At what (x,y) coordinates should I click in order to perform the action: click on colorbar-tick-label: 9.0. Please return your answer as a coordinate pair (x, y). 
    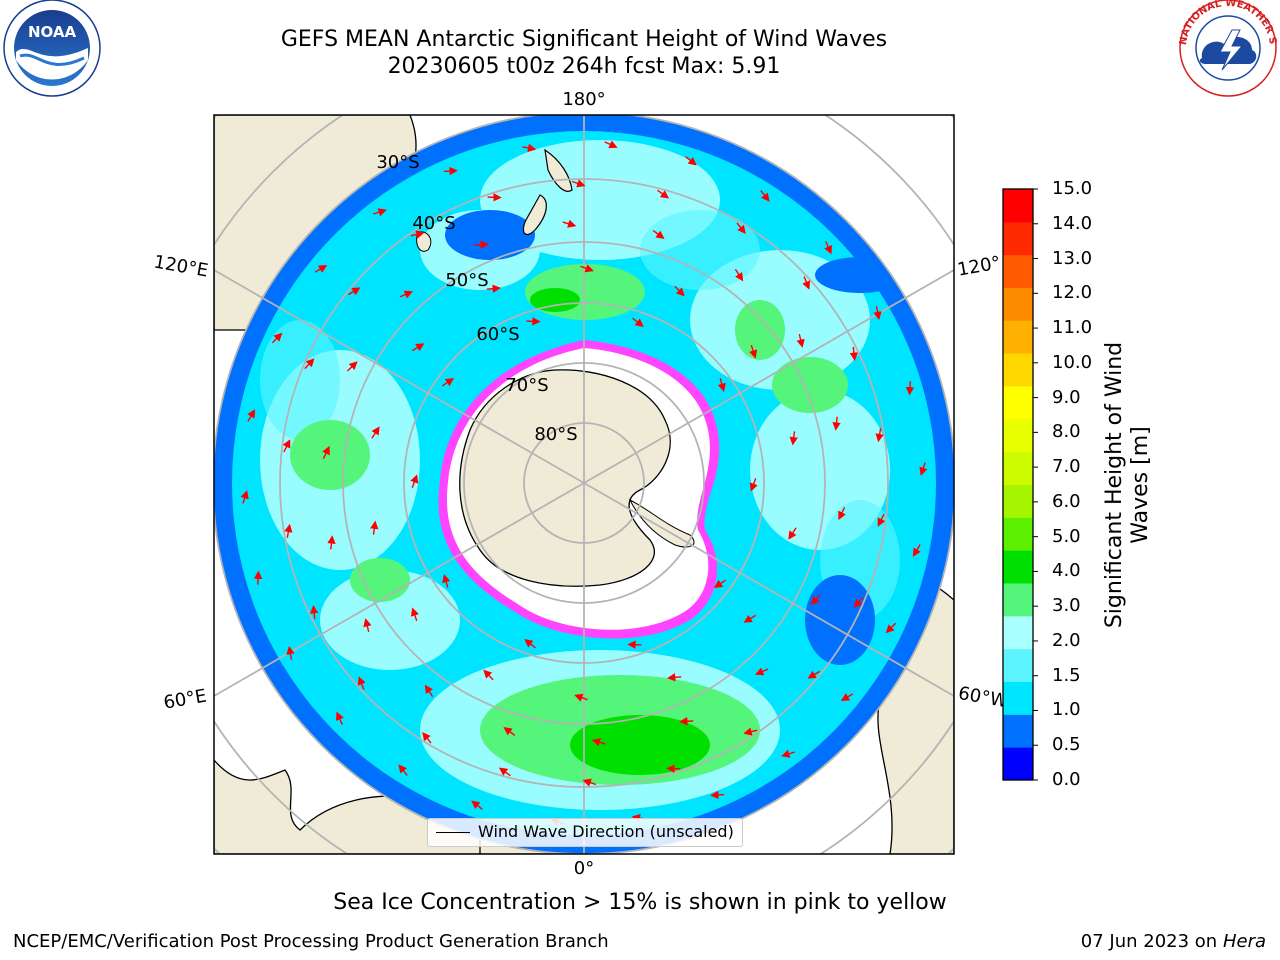
    Looking at the image, I should click on (1066, 397).